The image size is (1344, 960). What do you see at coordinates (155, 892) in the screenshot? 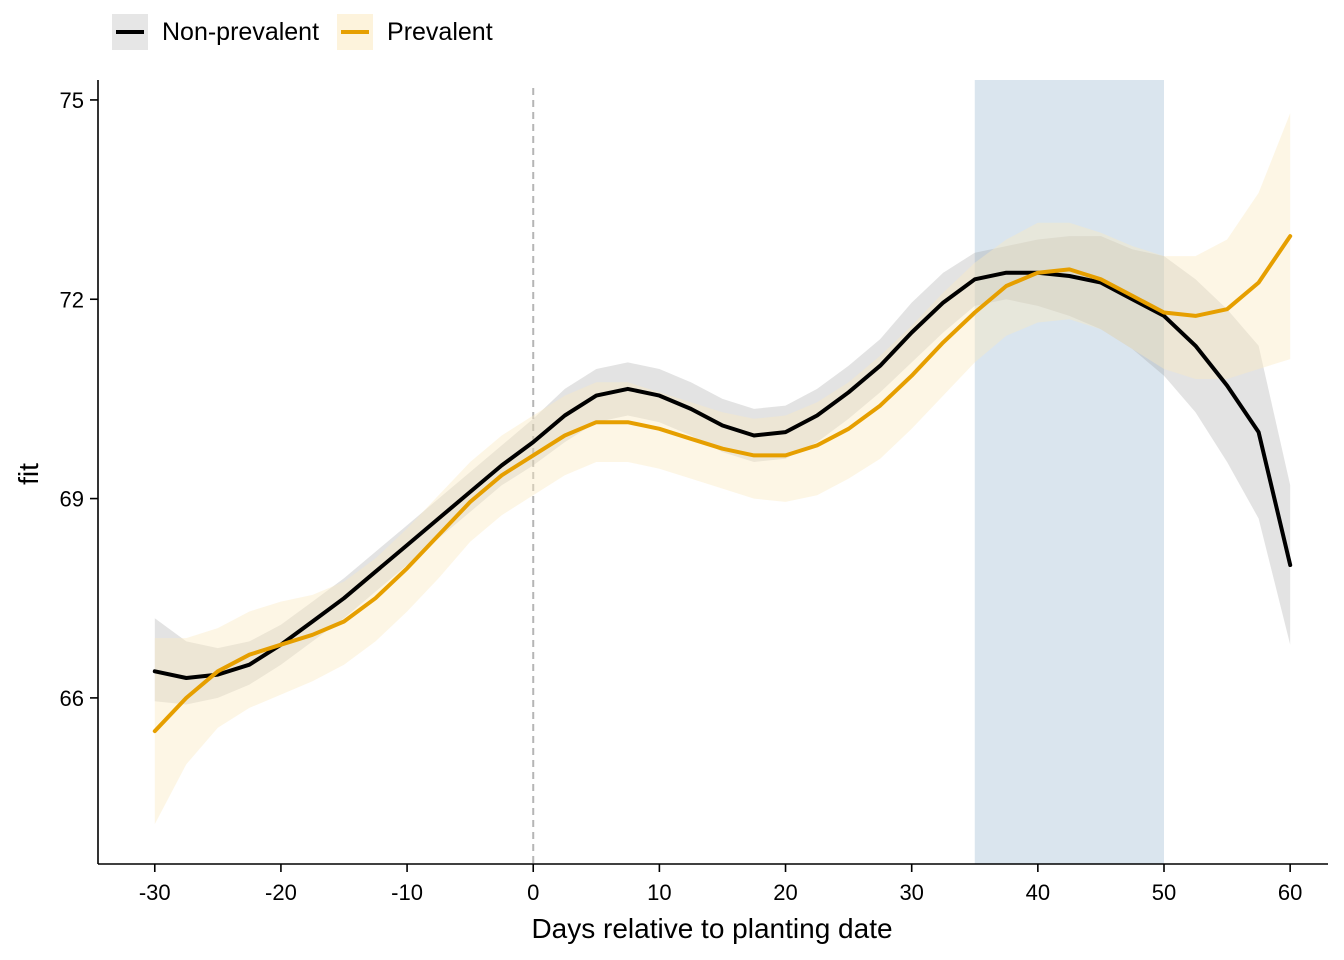
I see `x-tick-label: -30` at bounding box center [155, 892].